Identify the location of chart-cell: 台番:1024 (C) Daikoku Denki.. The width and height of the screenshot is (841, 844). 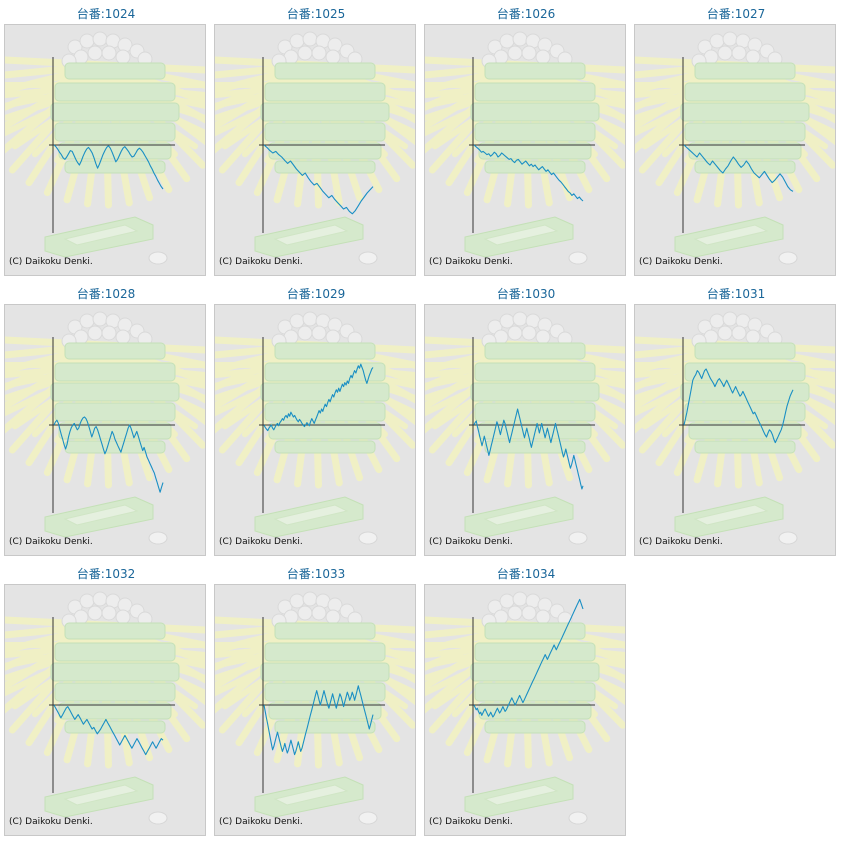
(106, 144).